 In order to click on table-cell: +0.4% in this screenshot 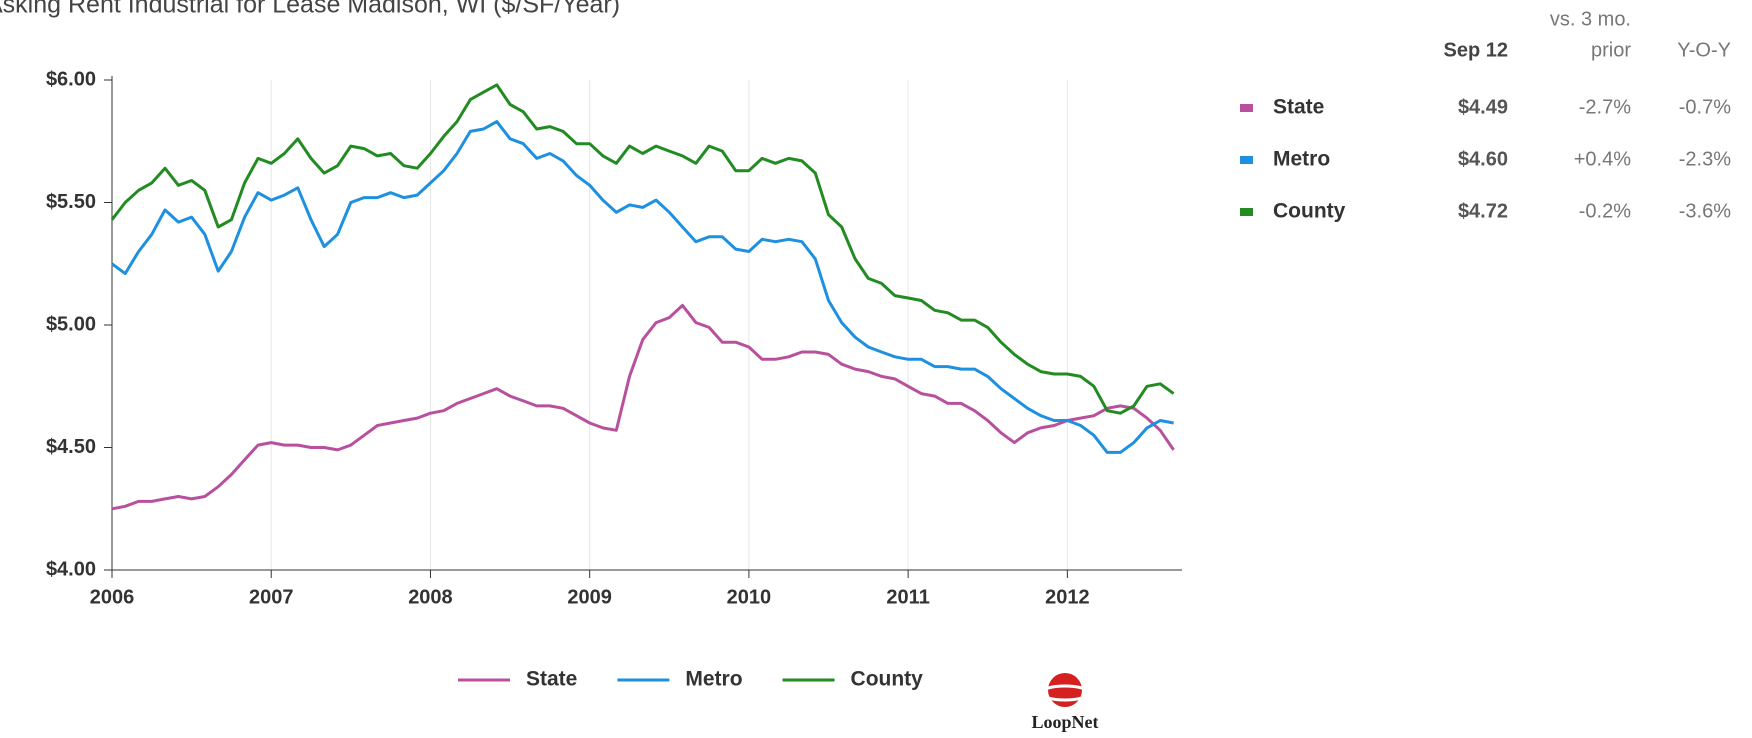, I will do `click(1602, 159)`.